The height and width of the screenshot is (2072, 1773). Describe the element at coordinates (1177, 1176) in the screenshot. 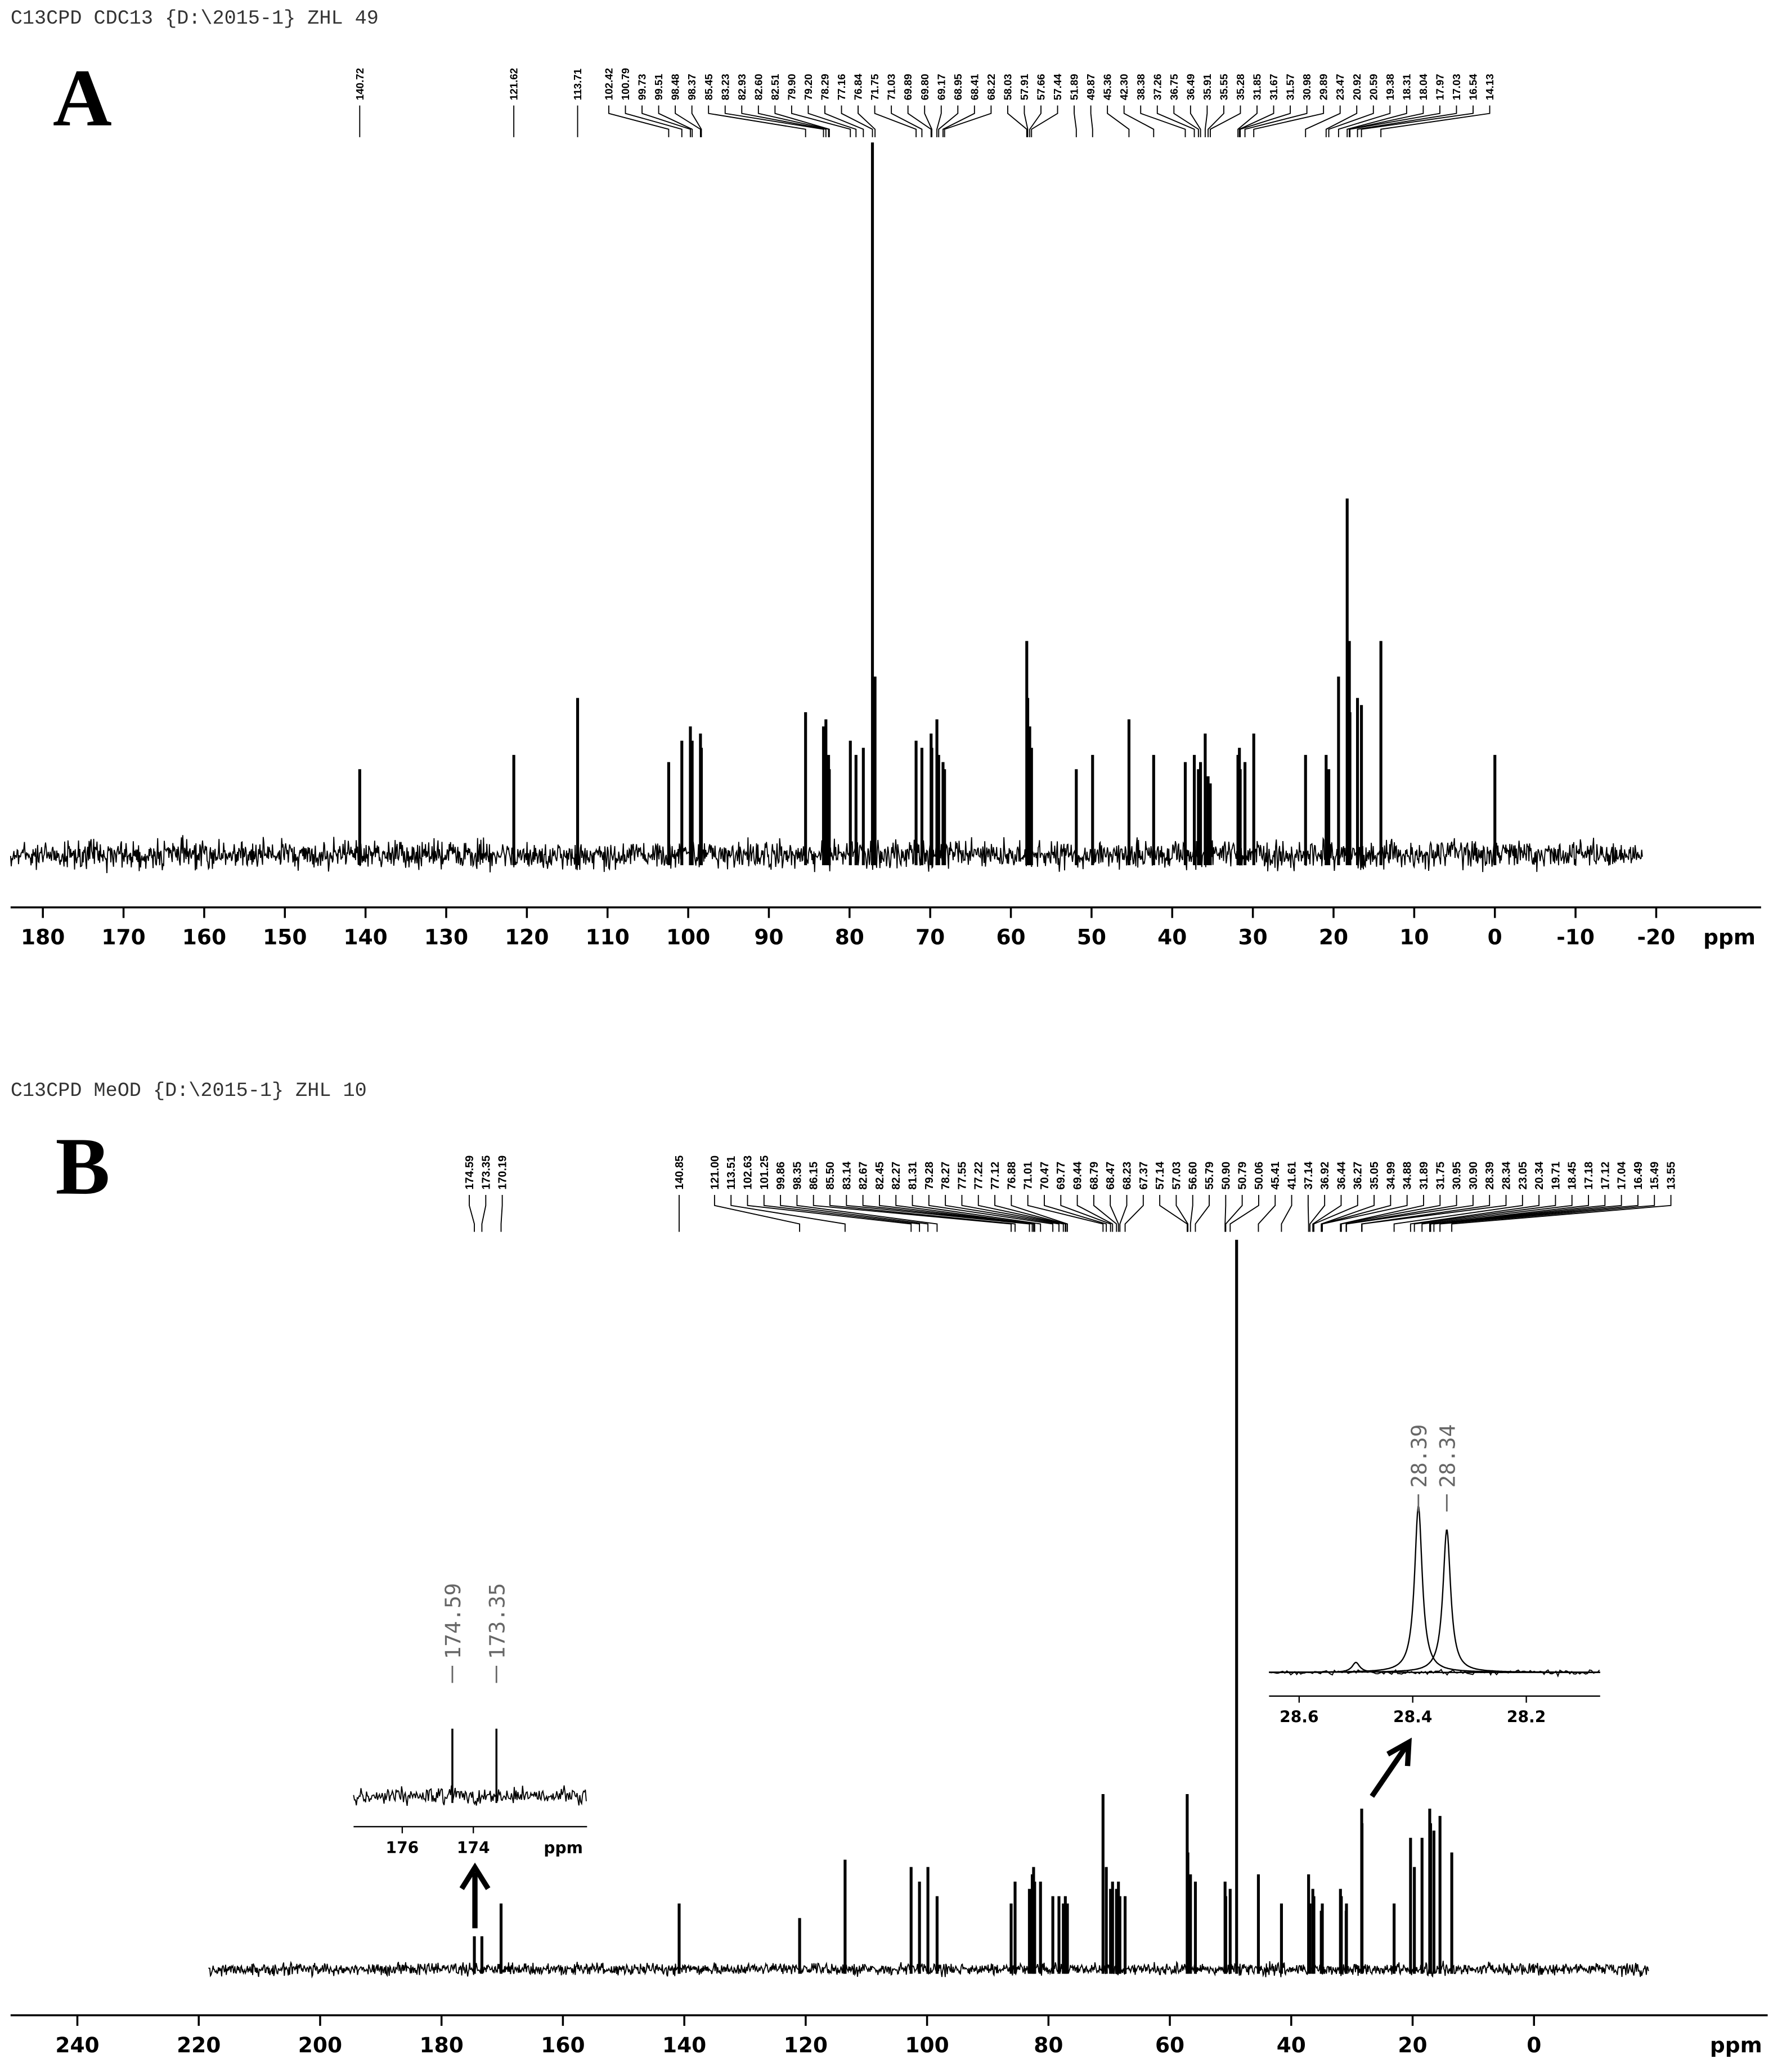

I see `peak-label: 57.03` at that location.